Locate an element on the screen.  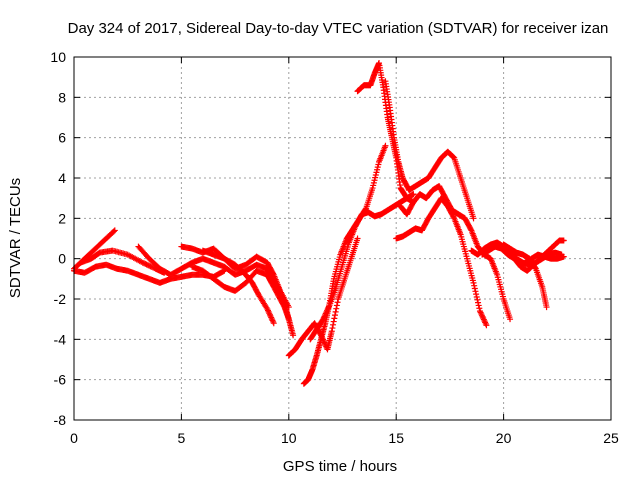
y-tick-label: 0 is located at coordinates (62, 259).